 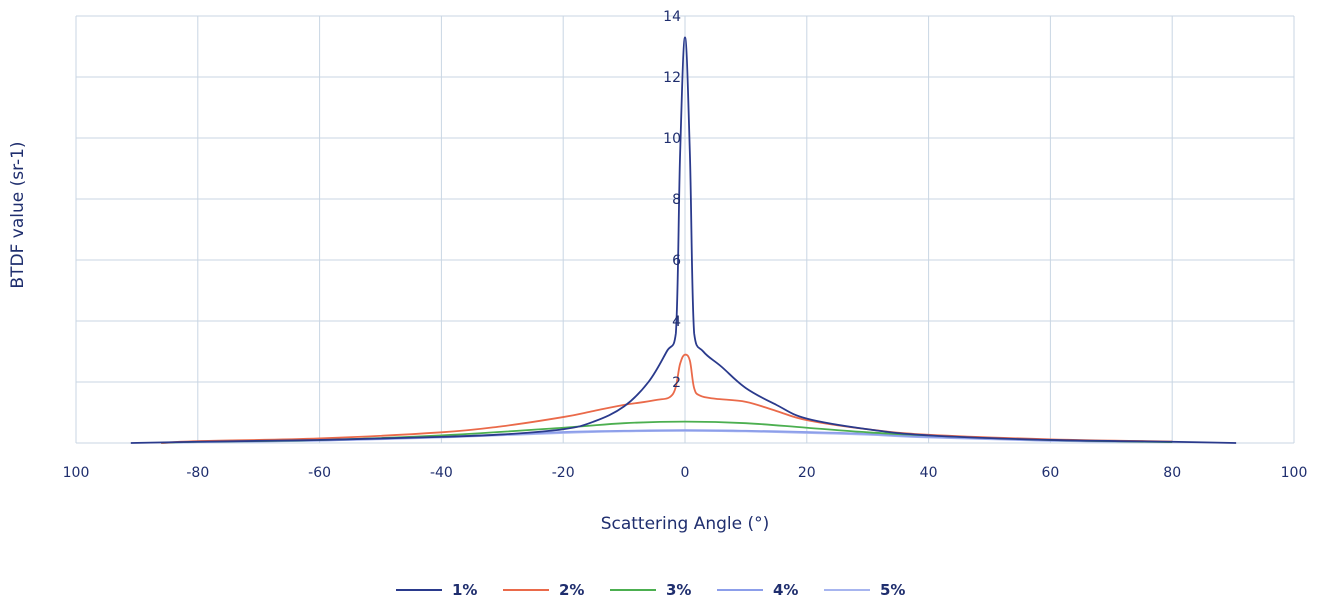 What do you see at coordinates (464, 590) in the screenshot?
I see `legend-label: 1%` at bounding box center [464, 590].